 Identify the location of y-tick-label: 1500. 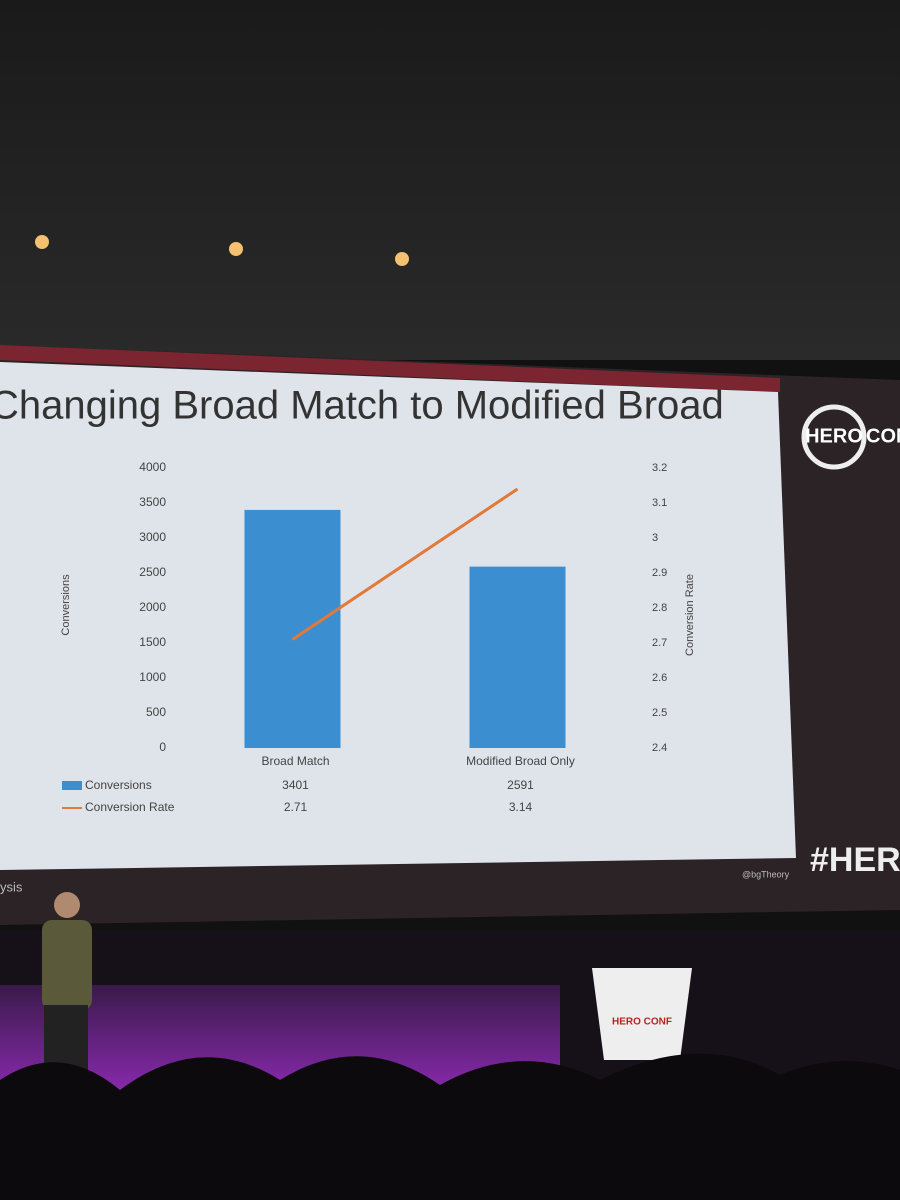
(152, 642).